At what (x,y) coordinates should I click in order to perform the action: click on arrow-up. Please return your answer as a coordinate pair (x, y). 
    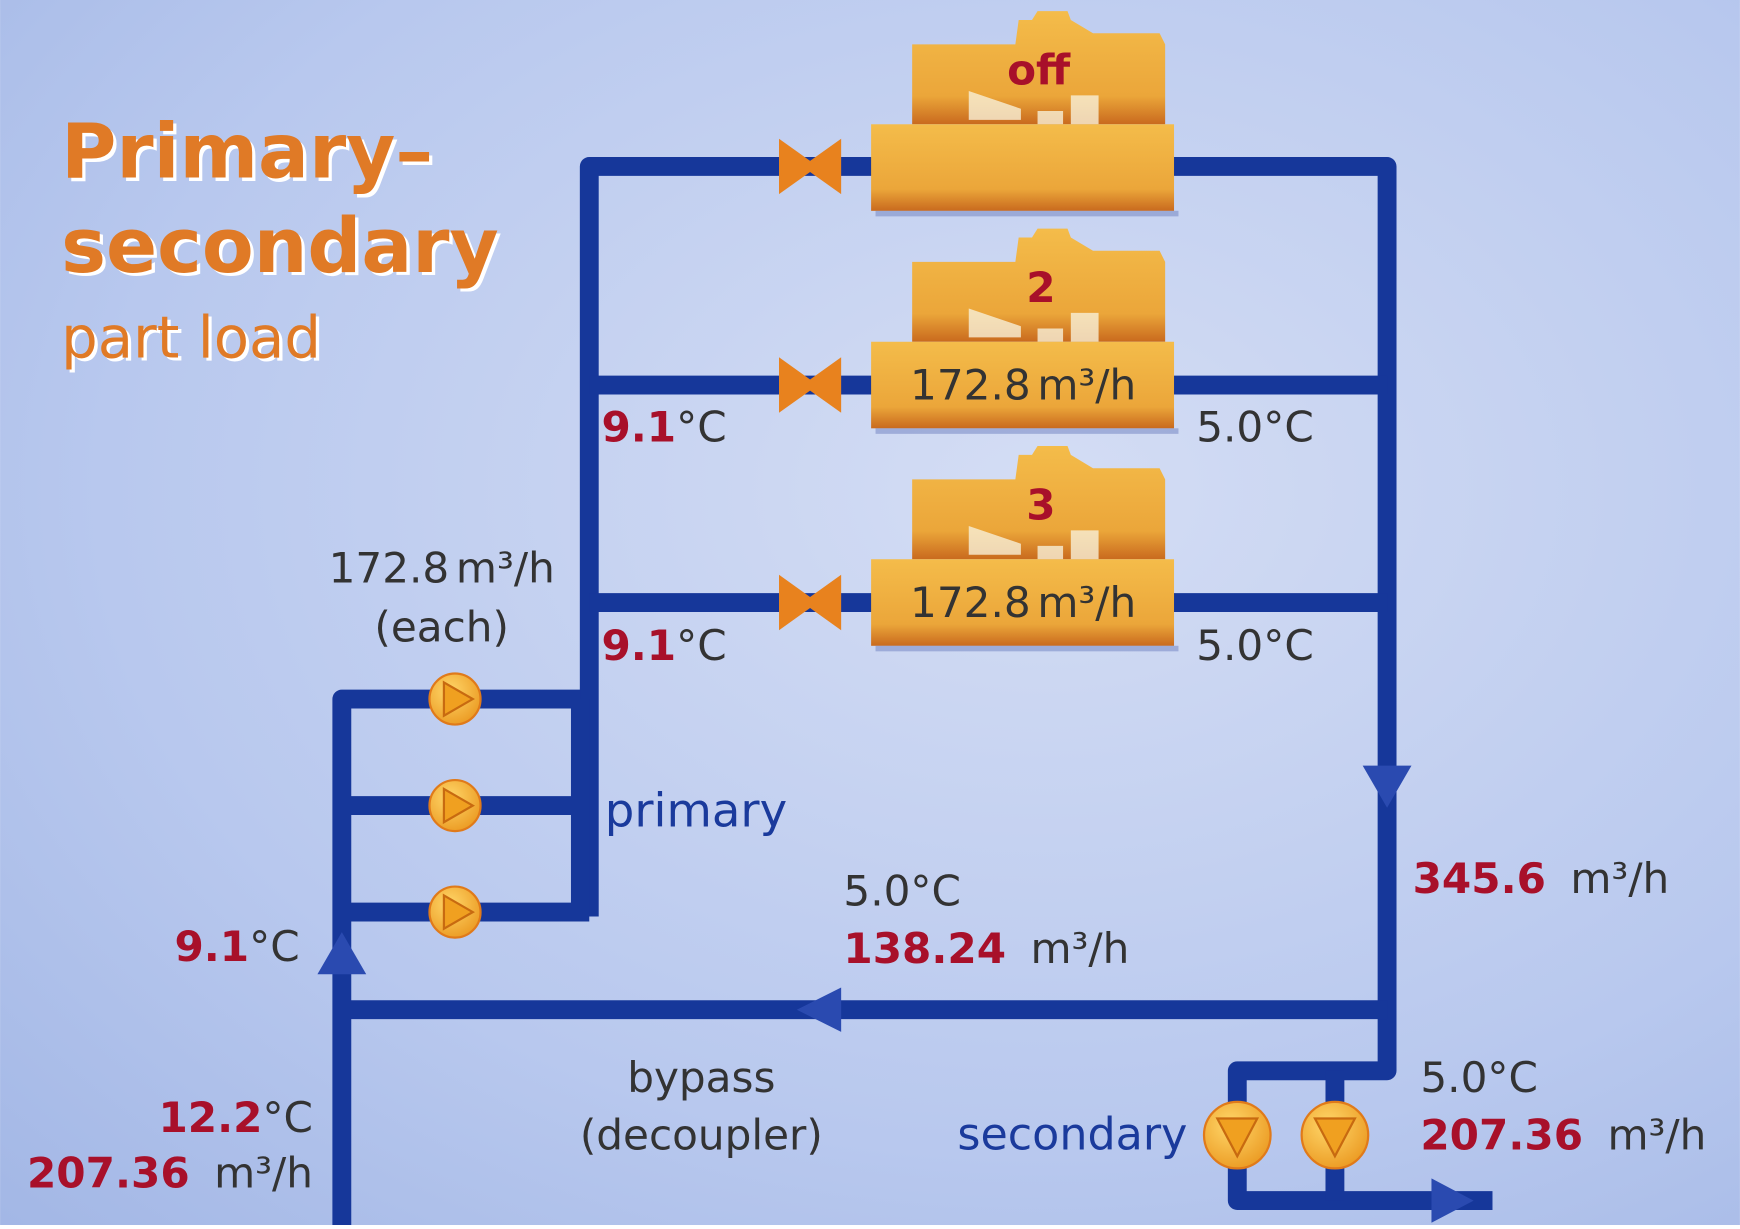
    Looking at the image, I should click on (342, 953).